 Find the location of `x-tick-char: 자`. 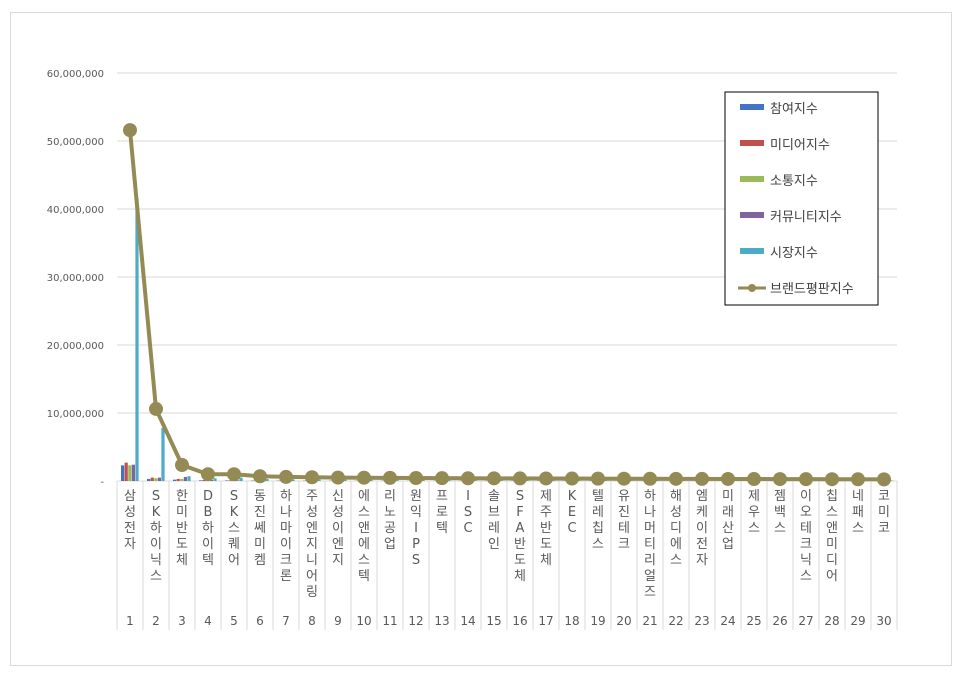

x-tick-char: 자 is located at coordinates (130, 544).